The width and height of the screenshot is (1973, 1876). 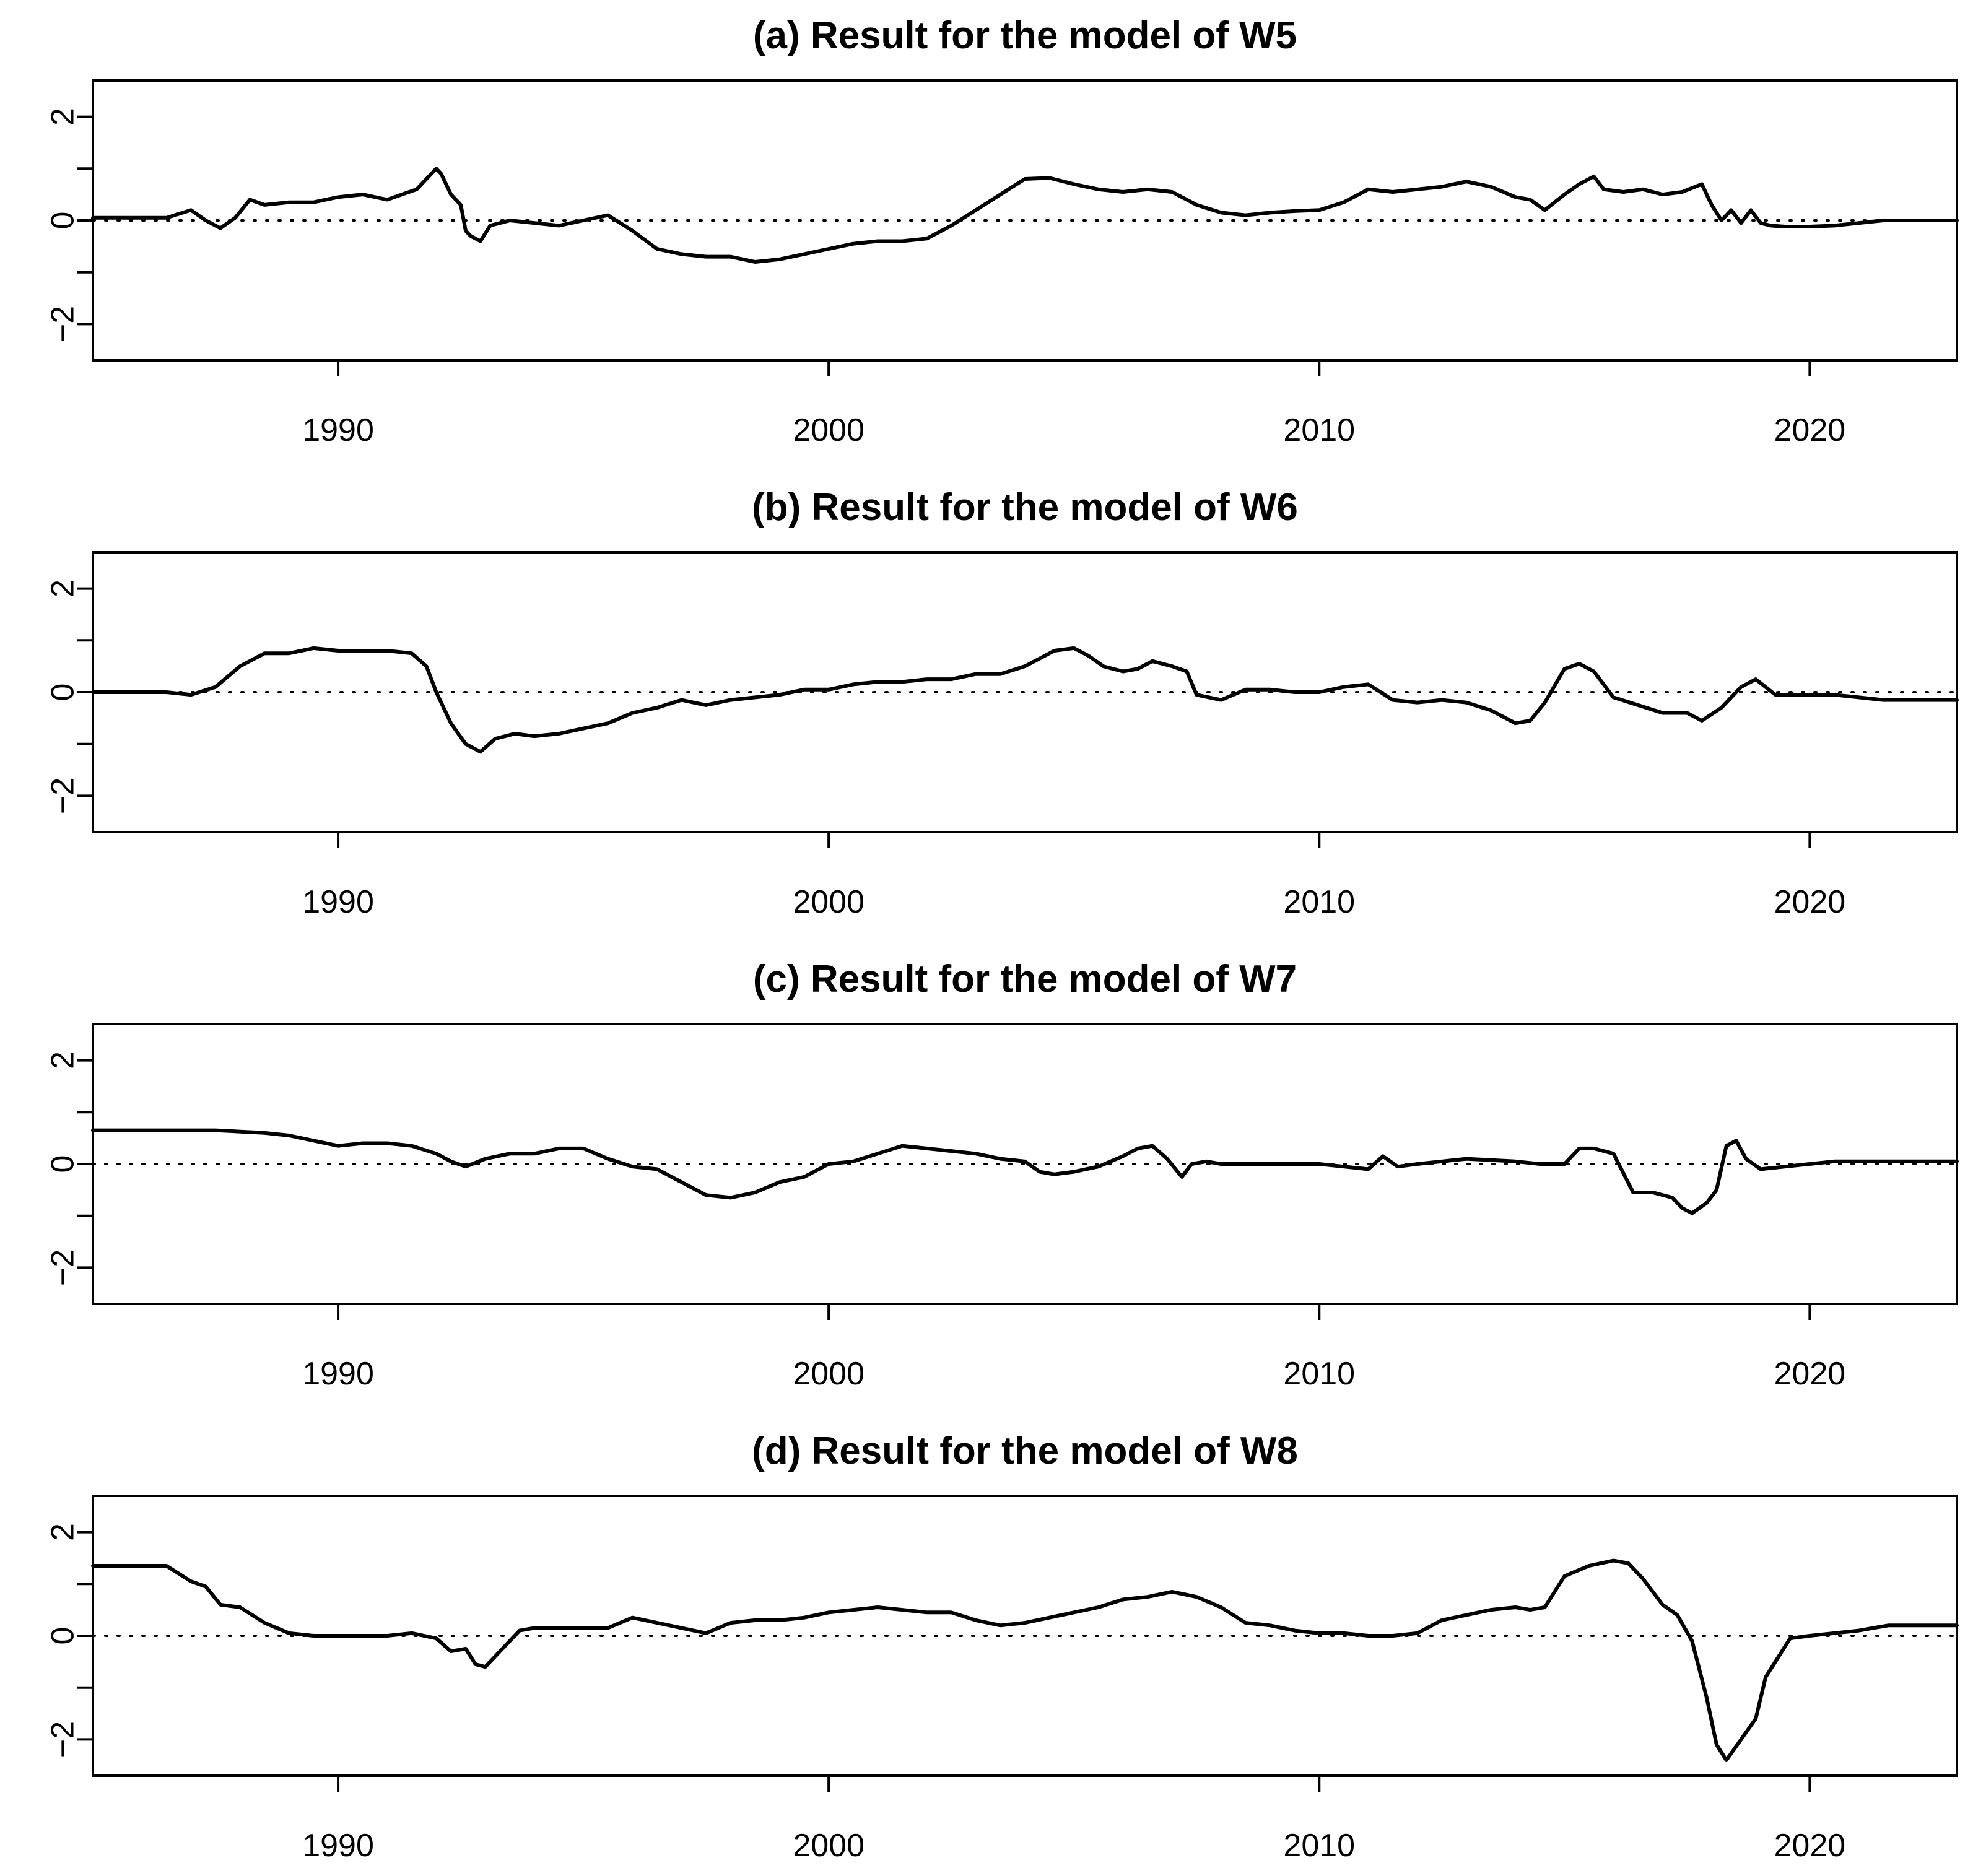 I want to click on chart-title: (b) Result for the model of W6, so click(x=1025, y=508).